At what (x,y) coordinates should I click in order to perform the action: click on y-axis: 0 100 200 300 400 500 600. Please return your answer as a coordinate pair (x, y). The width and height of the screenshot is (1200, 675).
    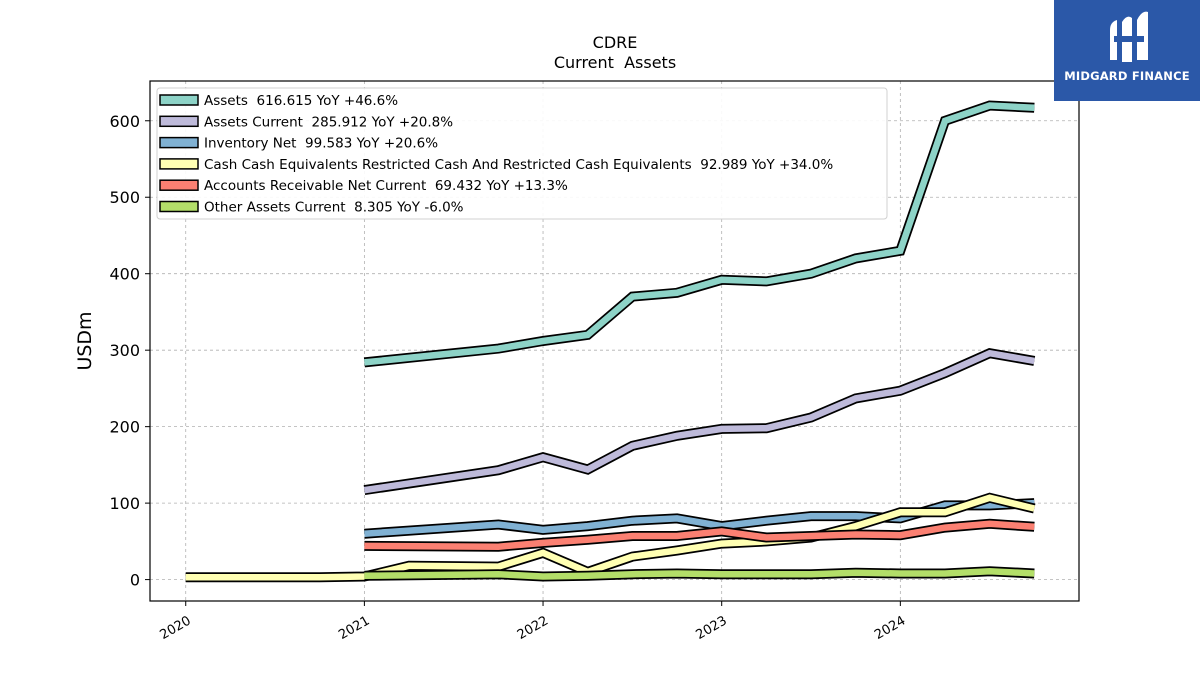
    Looking at the image, I should click on (129, 351).